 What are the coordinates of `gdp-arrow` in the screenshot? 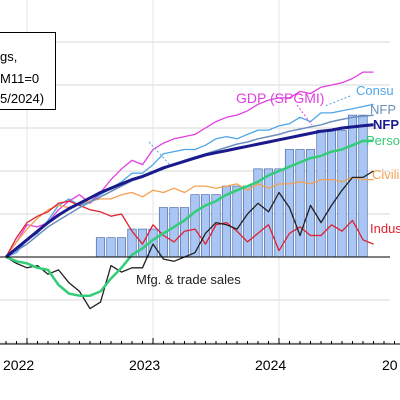 It's located at (304, 115).